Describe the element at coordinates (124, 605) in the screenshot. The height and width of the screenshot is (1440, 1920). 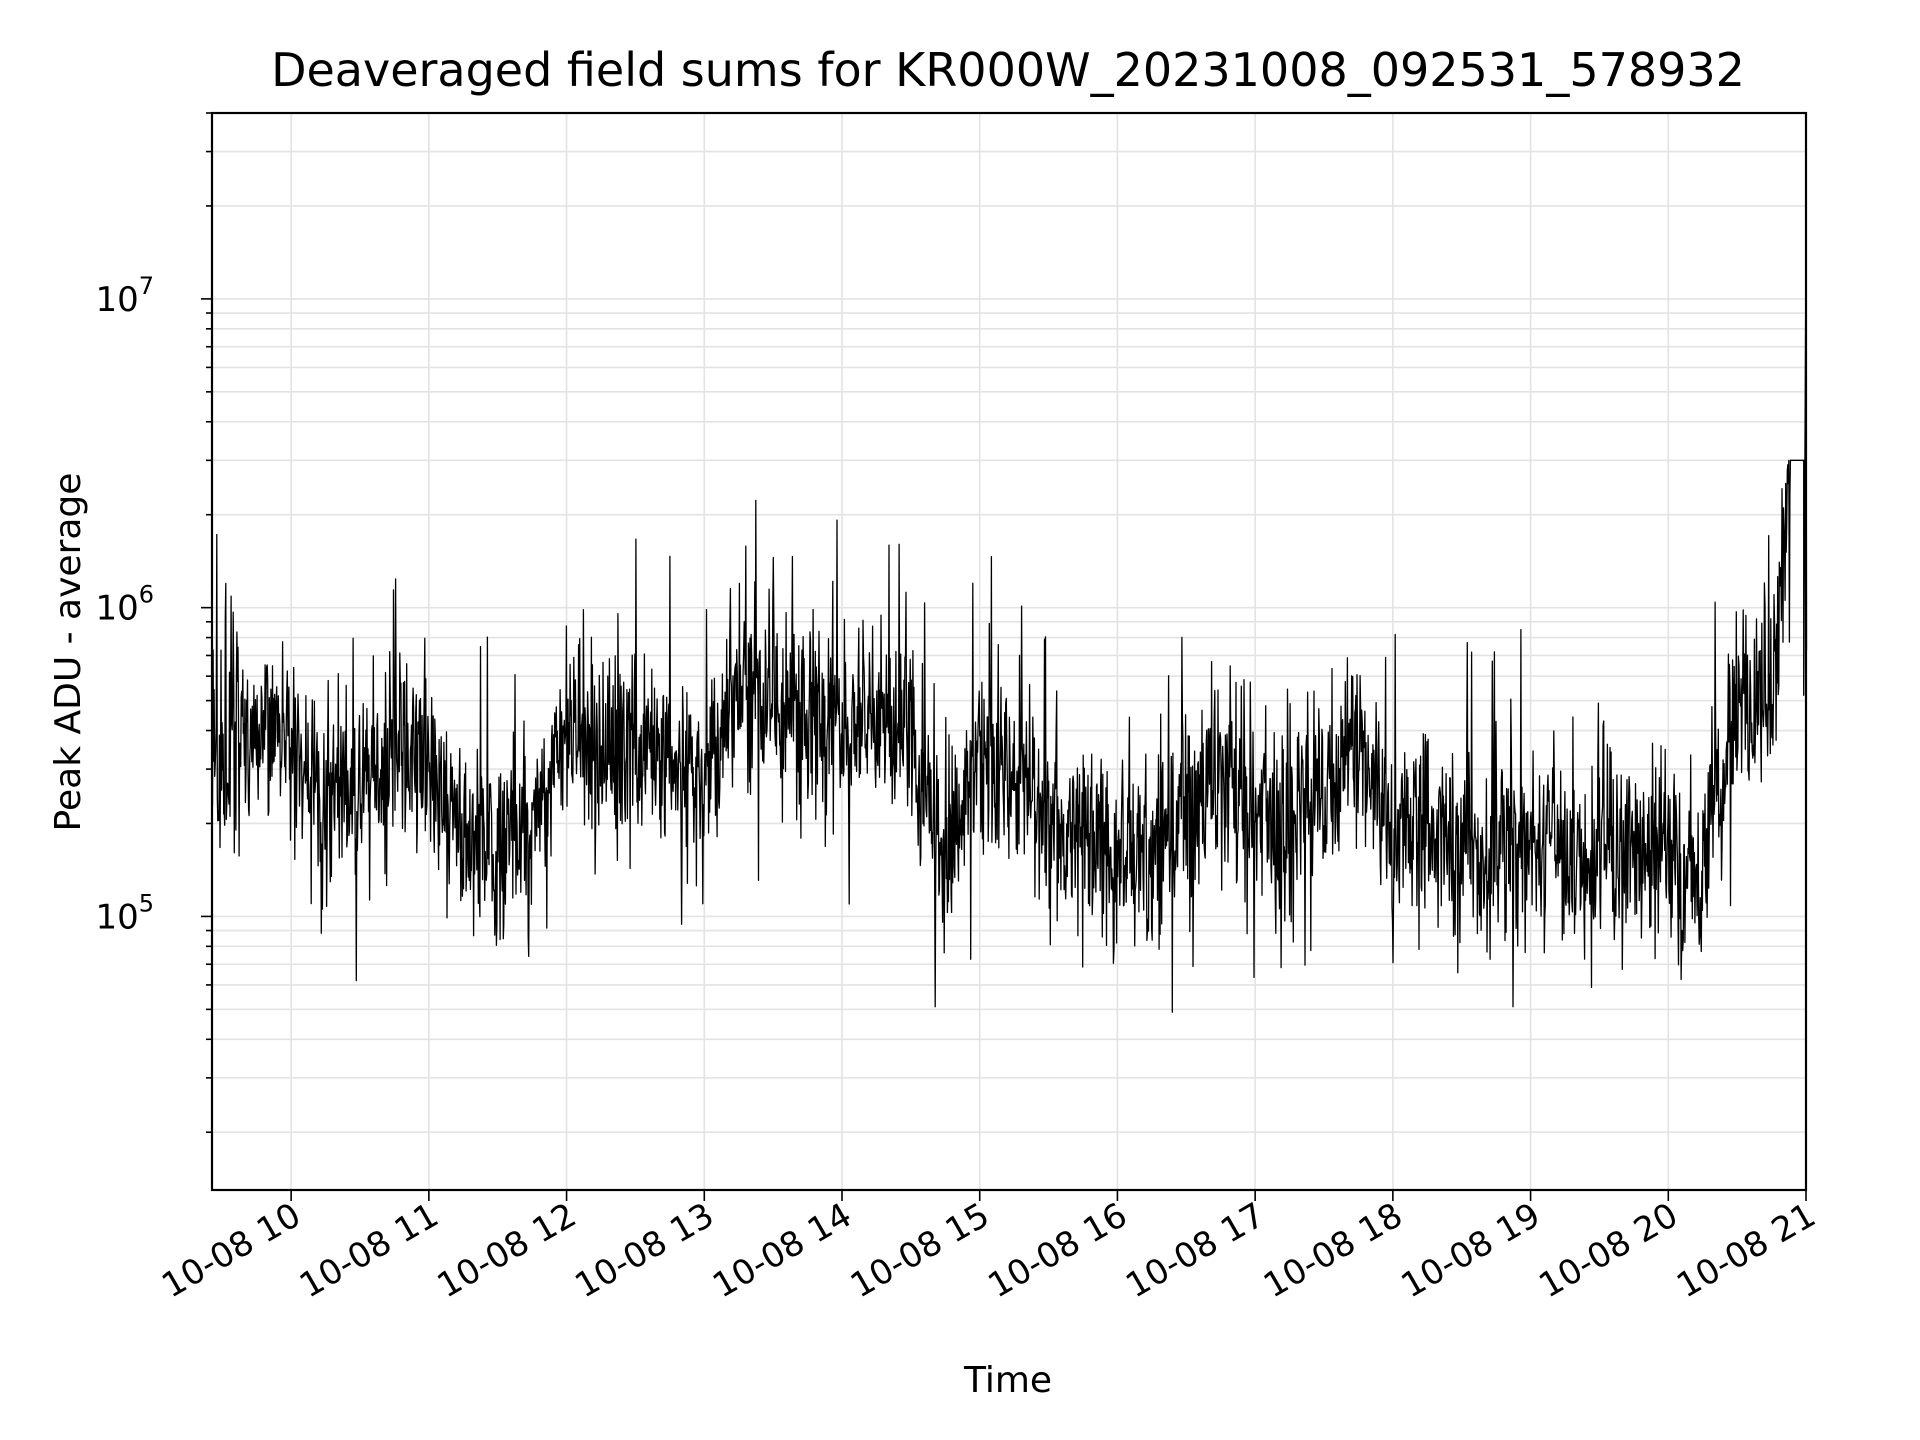
I see `y-tick-label: 10⁶` at that location.